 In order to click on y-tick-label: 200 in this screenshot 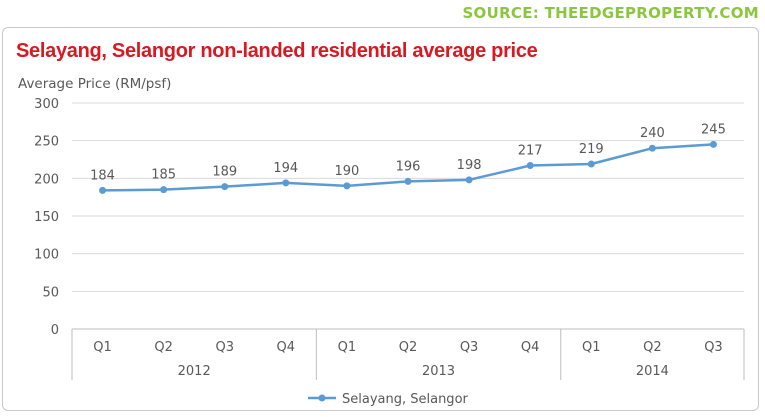, I will do `click(46, 179)`.